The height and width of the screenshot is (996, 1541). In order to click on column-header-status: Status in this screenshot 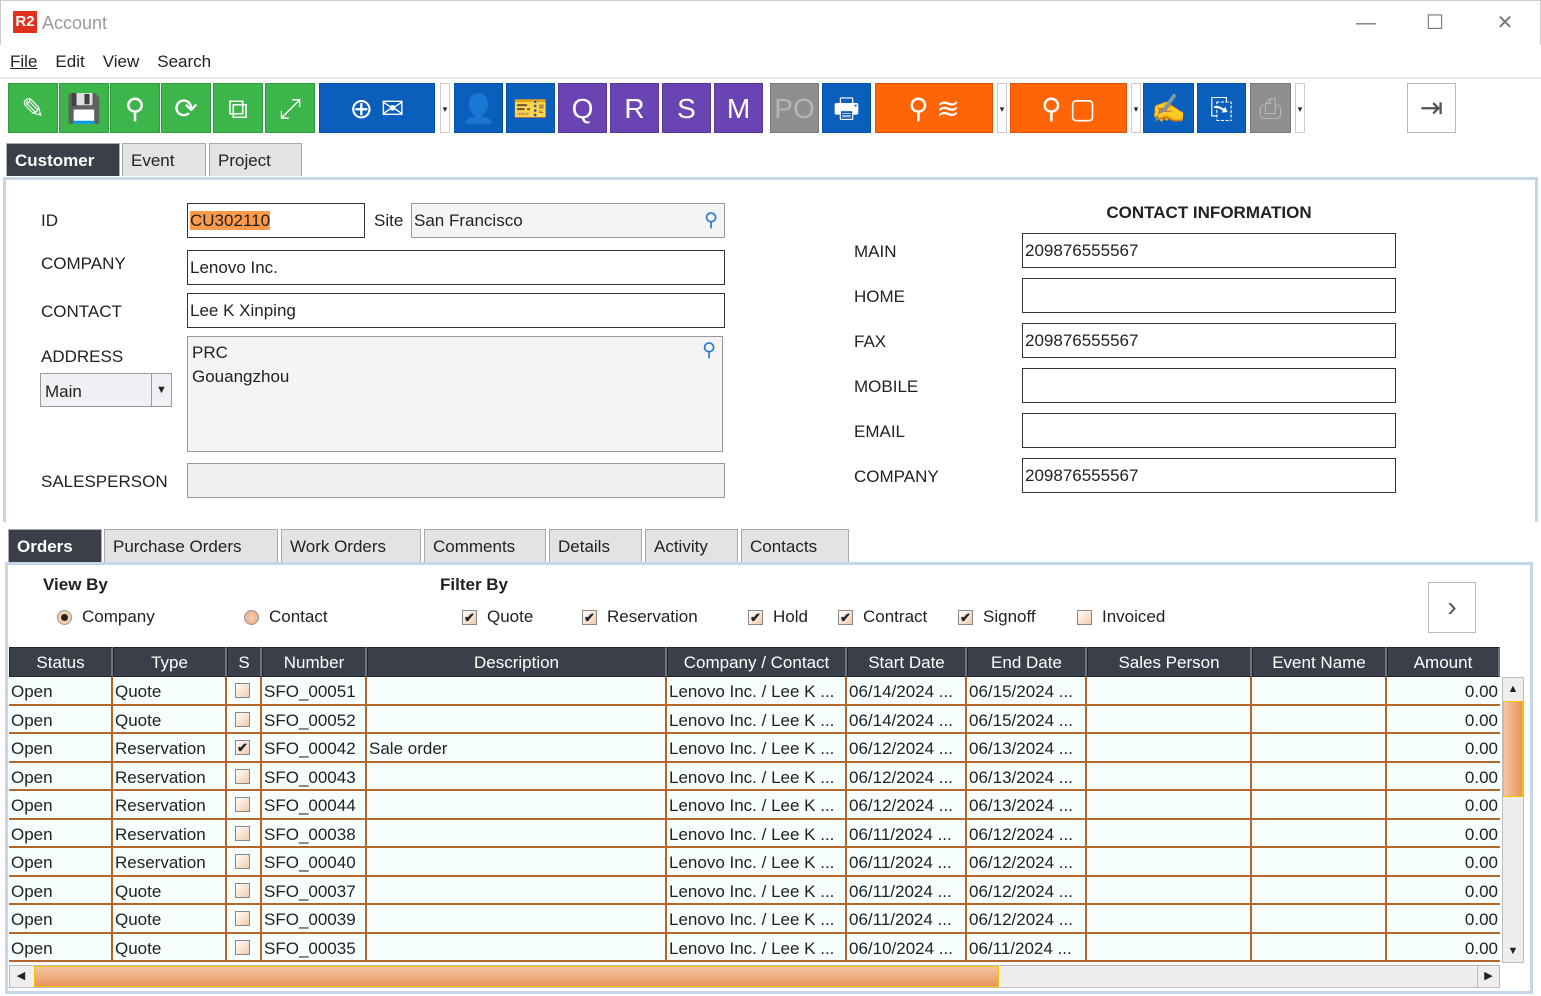, I will do `click(61, 662)`.